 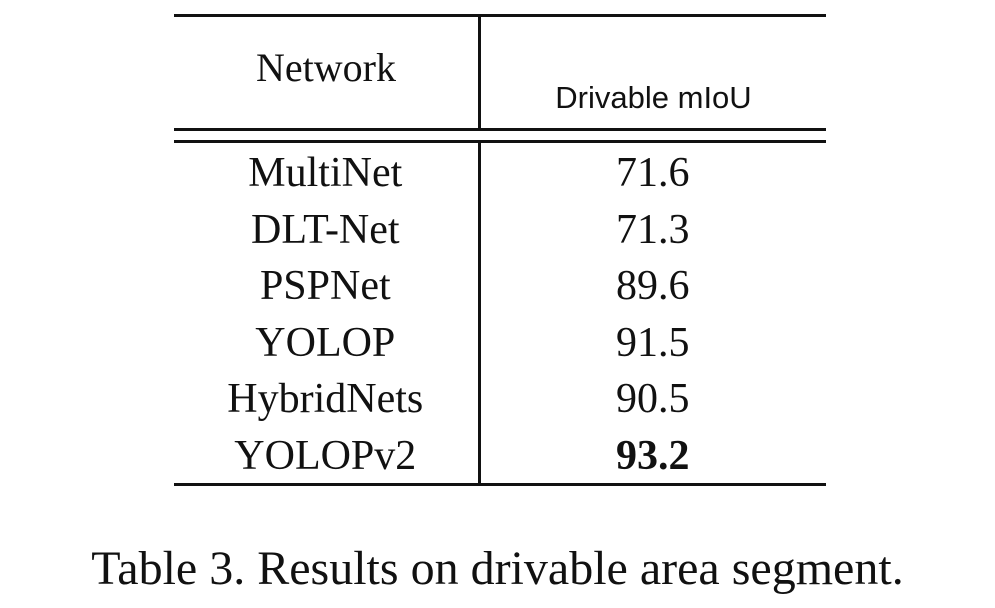 What do you see at coordinates (653, 455) in the screenshot?
I see `miou-value-best: 93.2` at bounding box center [653, 455].